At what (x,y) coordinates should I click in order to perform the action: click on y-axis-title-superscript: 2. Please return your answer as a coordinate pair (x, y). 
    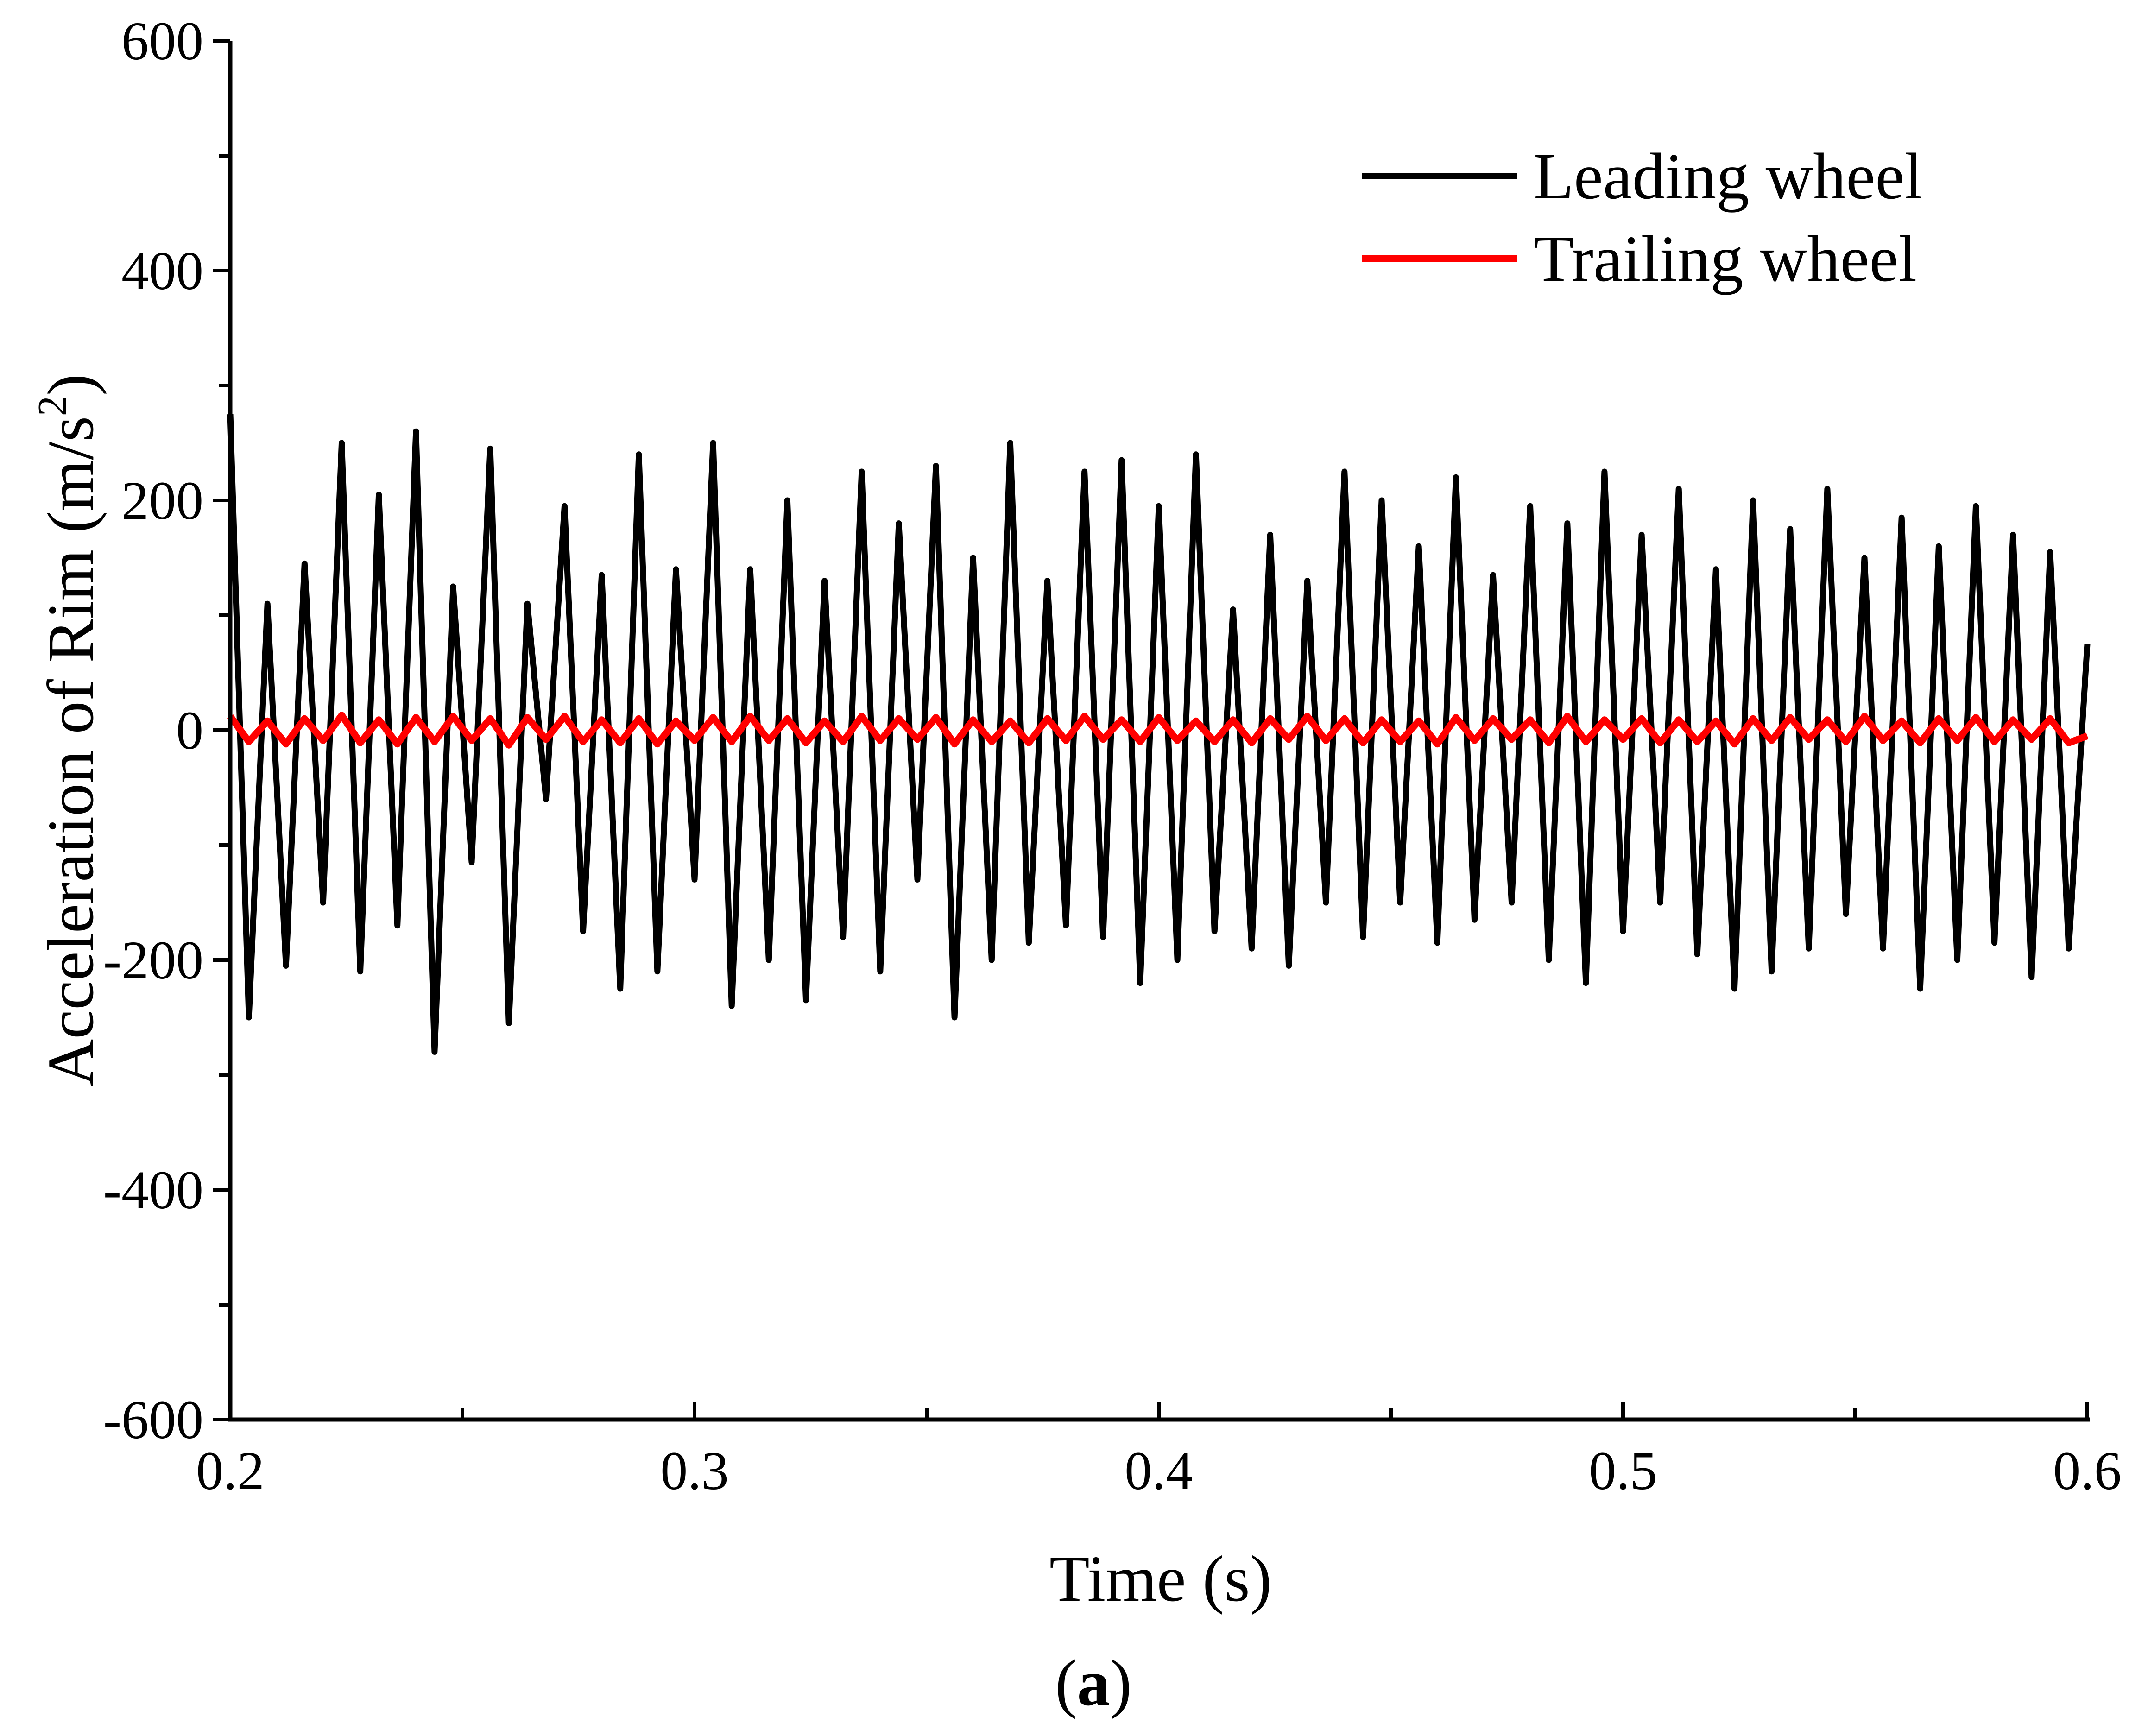
    Looking at the image, I should click on (52, 406).